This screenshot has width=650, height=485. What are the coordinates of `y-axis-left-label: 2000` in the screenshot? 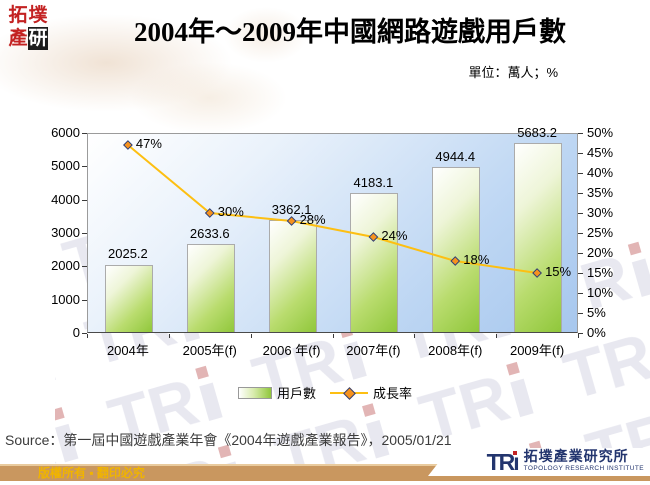 It's located at (65, 266).